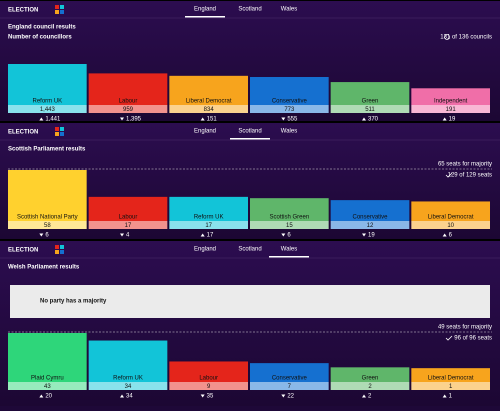 Image resolution: width=500 pixels, height=411 pixels. I want to click on party-name: Plaid Cymru, so click(47, 378).